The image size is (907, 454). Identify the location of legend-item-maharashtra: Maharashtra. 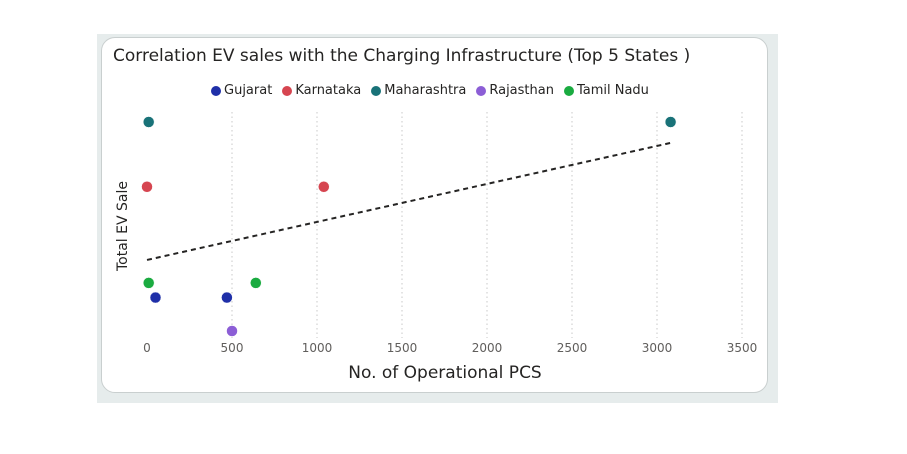
(418, 90).